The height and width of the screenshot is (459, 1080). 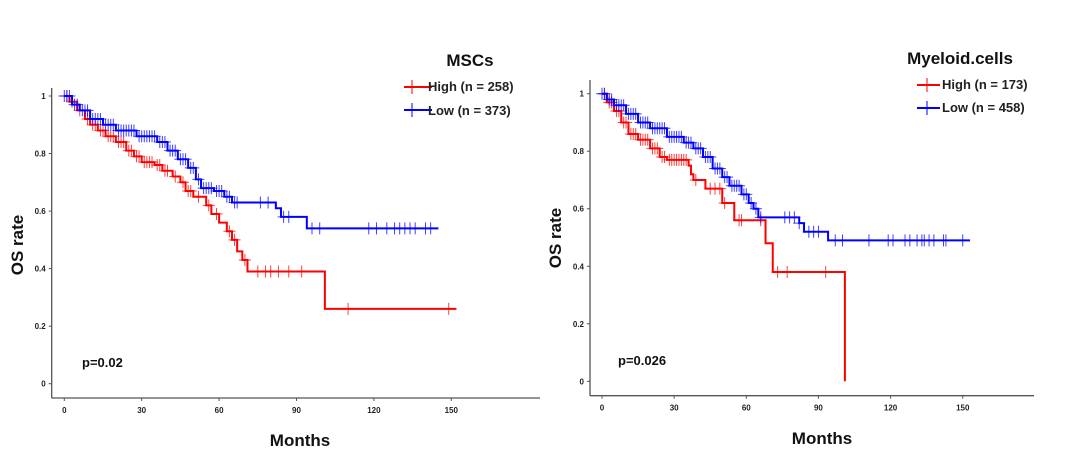 What do you see at coordinates (296, 410) in the screenshot?
I see `x-tick-label: 90` at bounding box center [296, 410].